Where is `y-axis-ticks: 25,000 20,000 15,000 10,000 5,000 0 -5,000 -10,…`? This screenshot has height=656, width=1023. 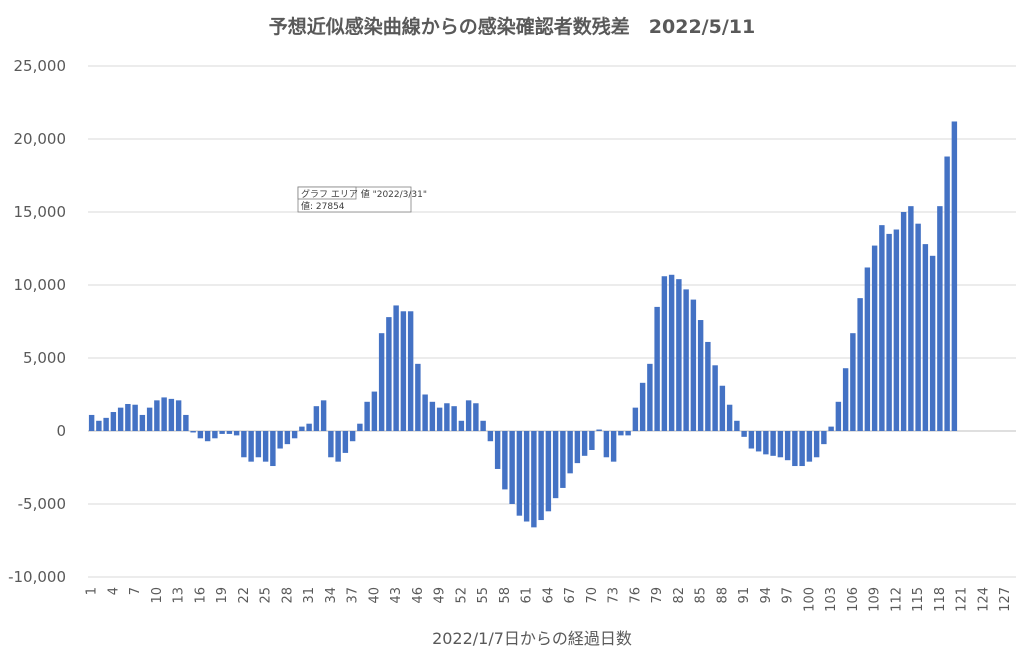
y-axis-ticks: 25,000 20,000 15,000 10,000 5,000 0 -5,000 -10,… is located at coordinates (37, 321).